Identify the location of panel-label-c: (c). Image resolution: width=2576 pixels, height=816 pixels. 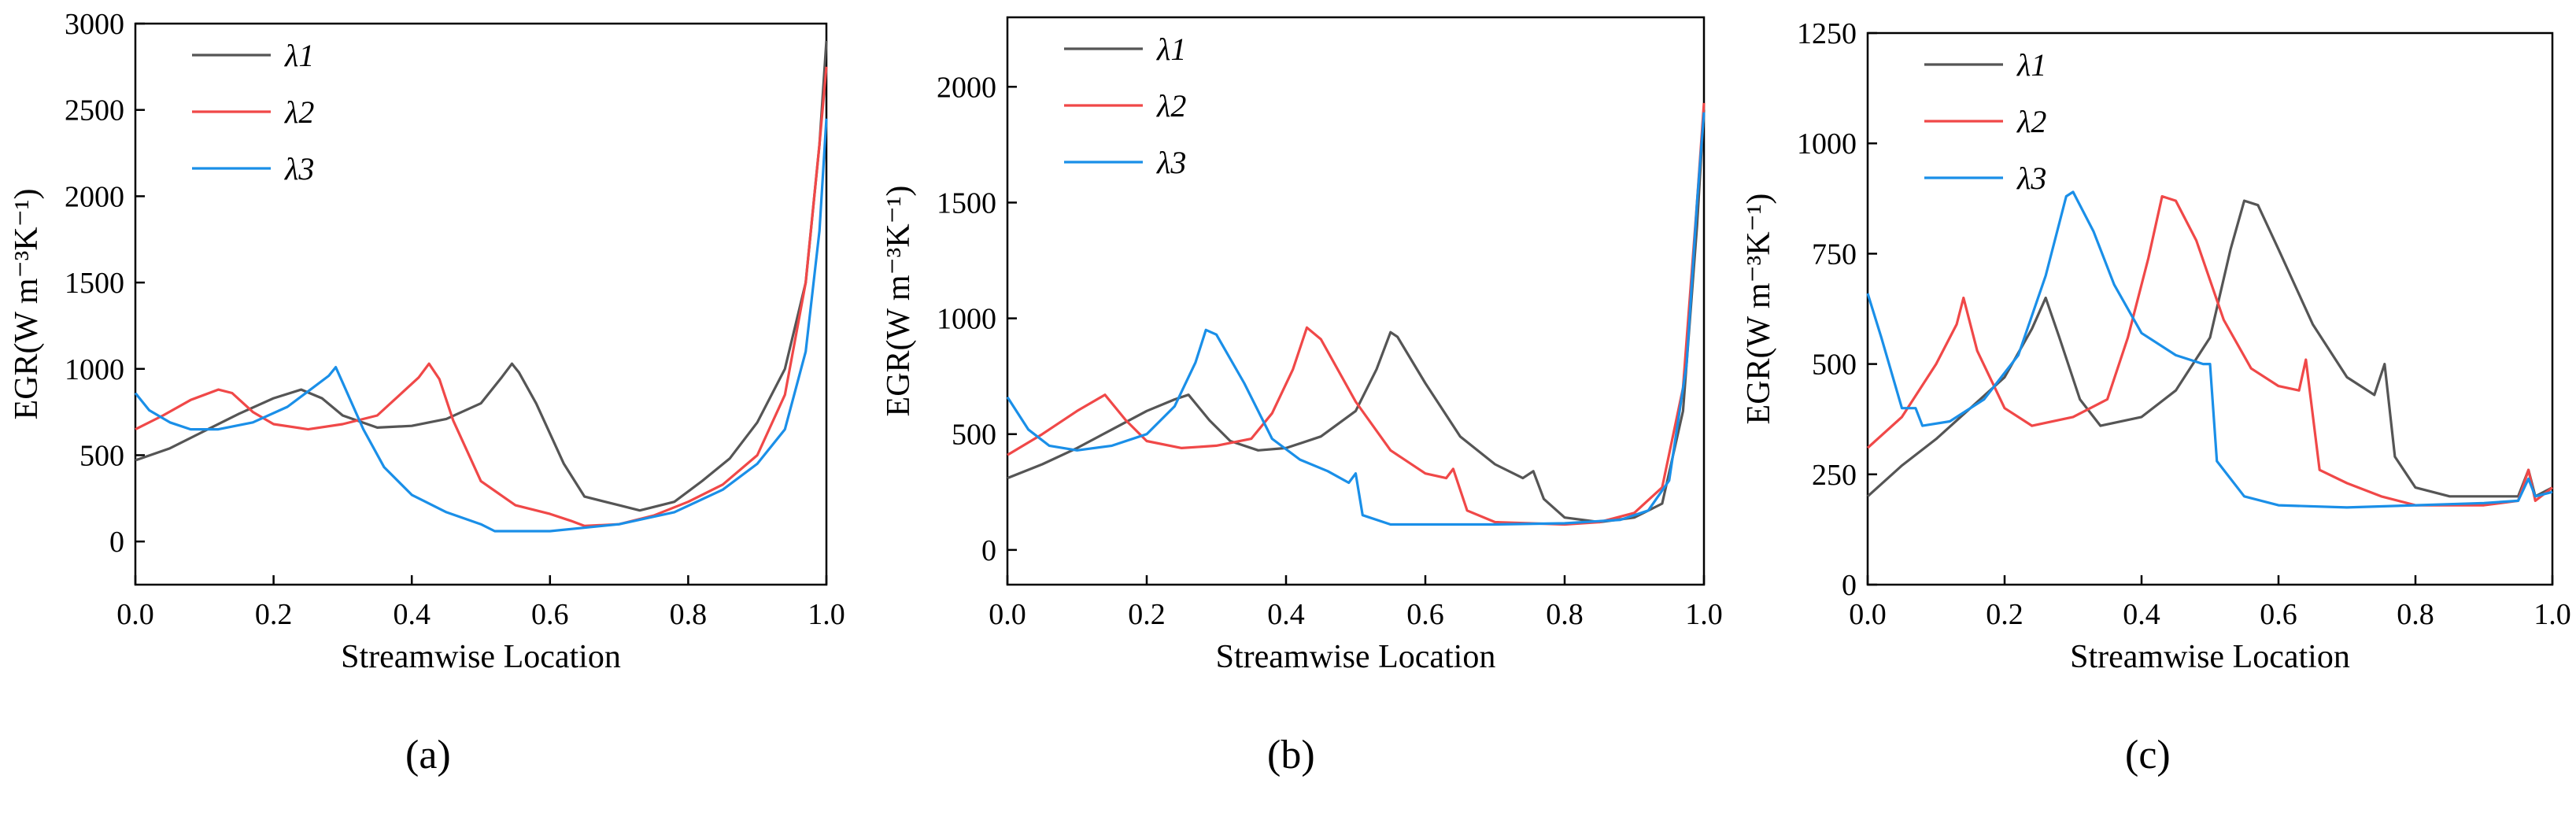
(2148, 755).